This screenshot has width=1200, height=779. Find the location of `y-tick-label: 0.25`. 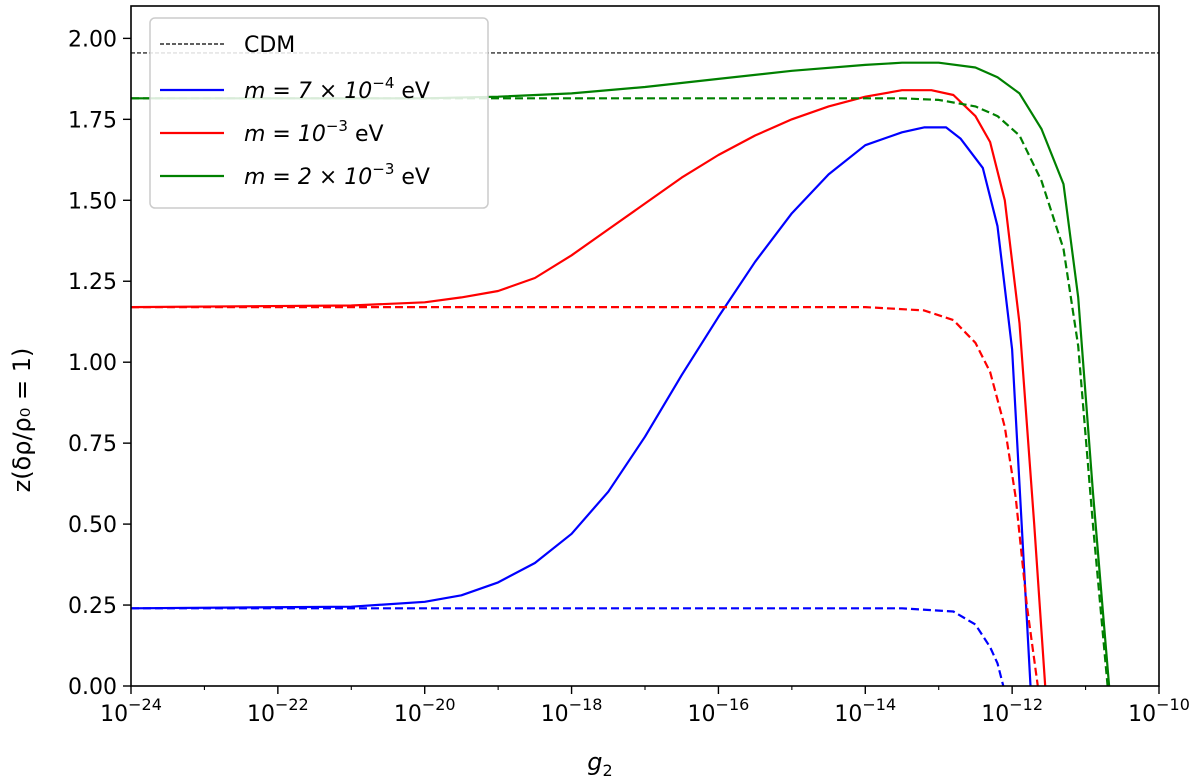

y-tick-label: 0.25 is located at coordinates (92, 606).